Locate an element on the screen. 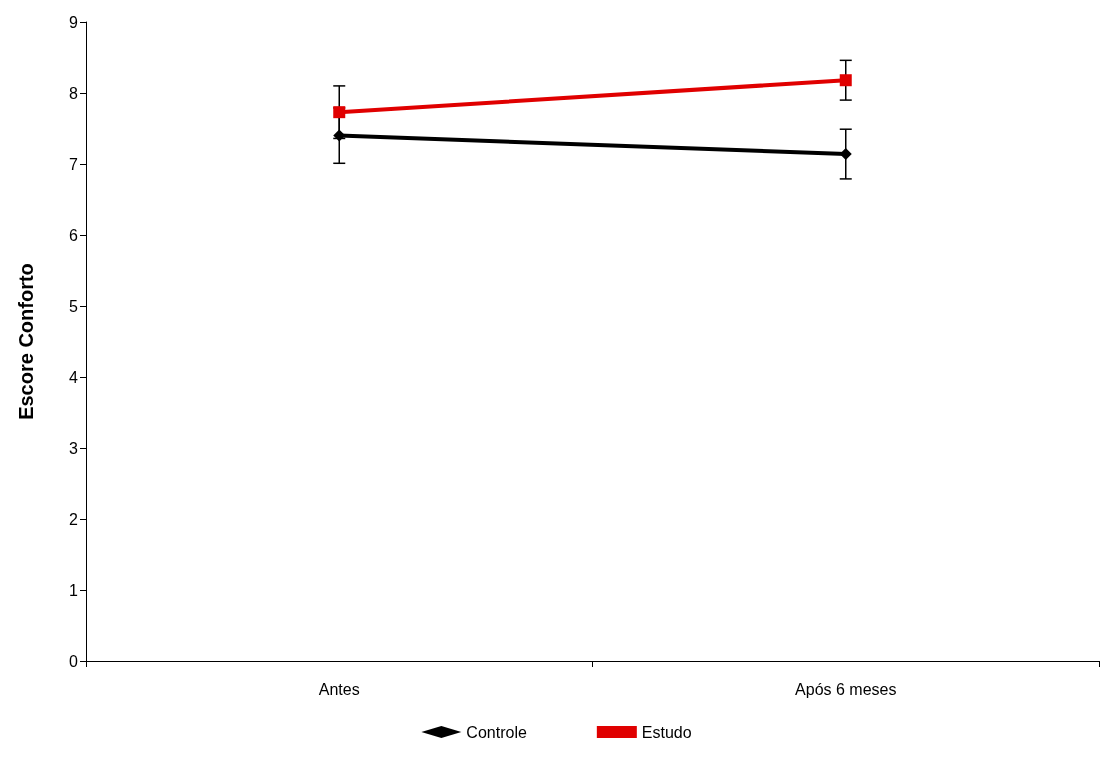  y-tick-label: 3 is located at coordinates (74, 448).